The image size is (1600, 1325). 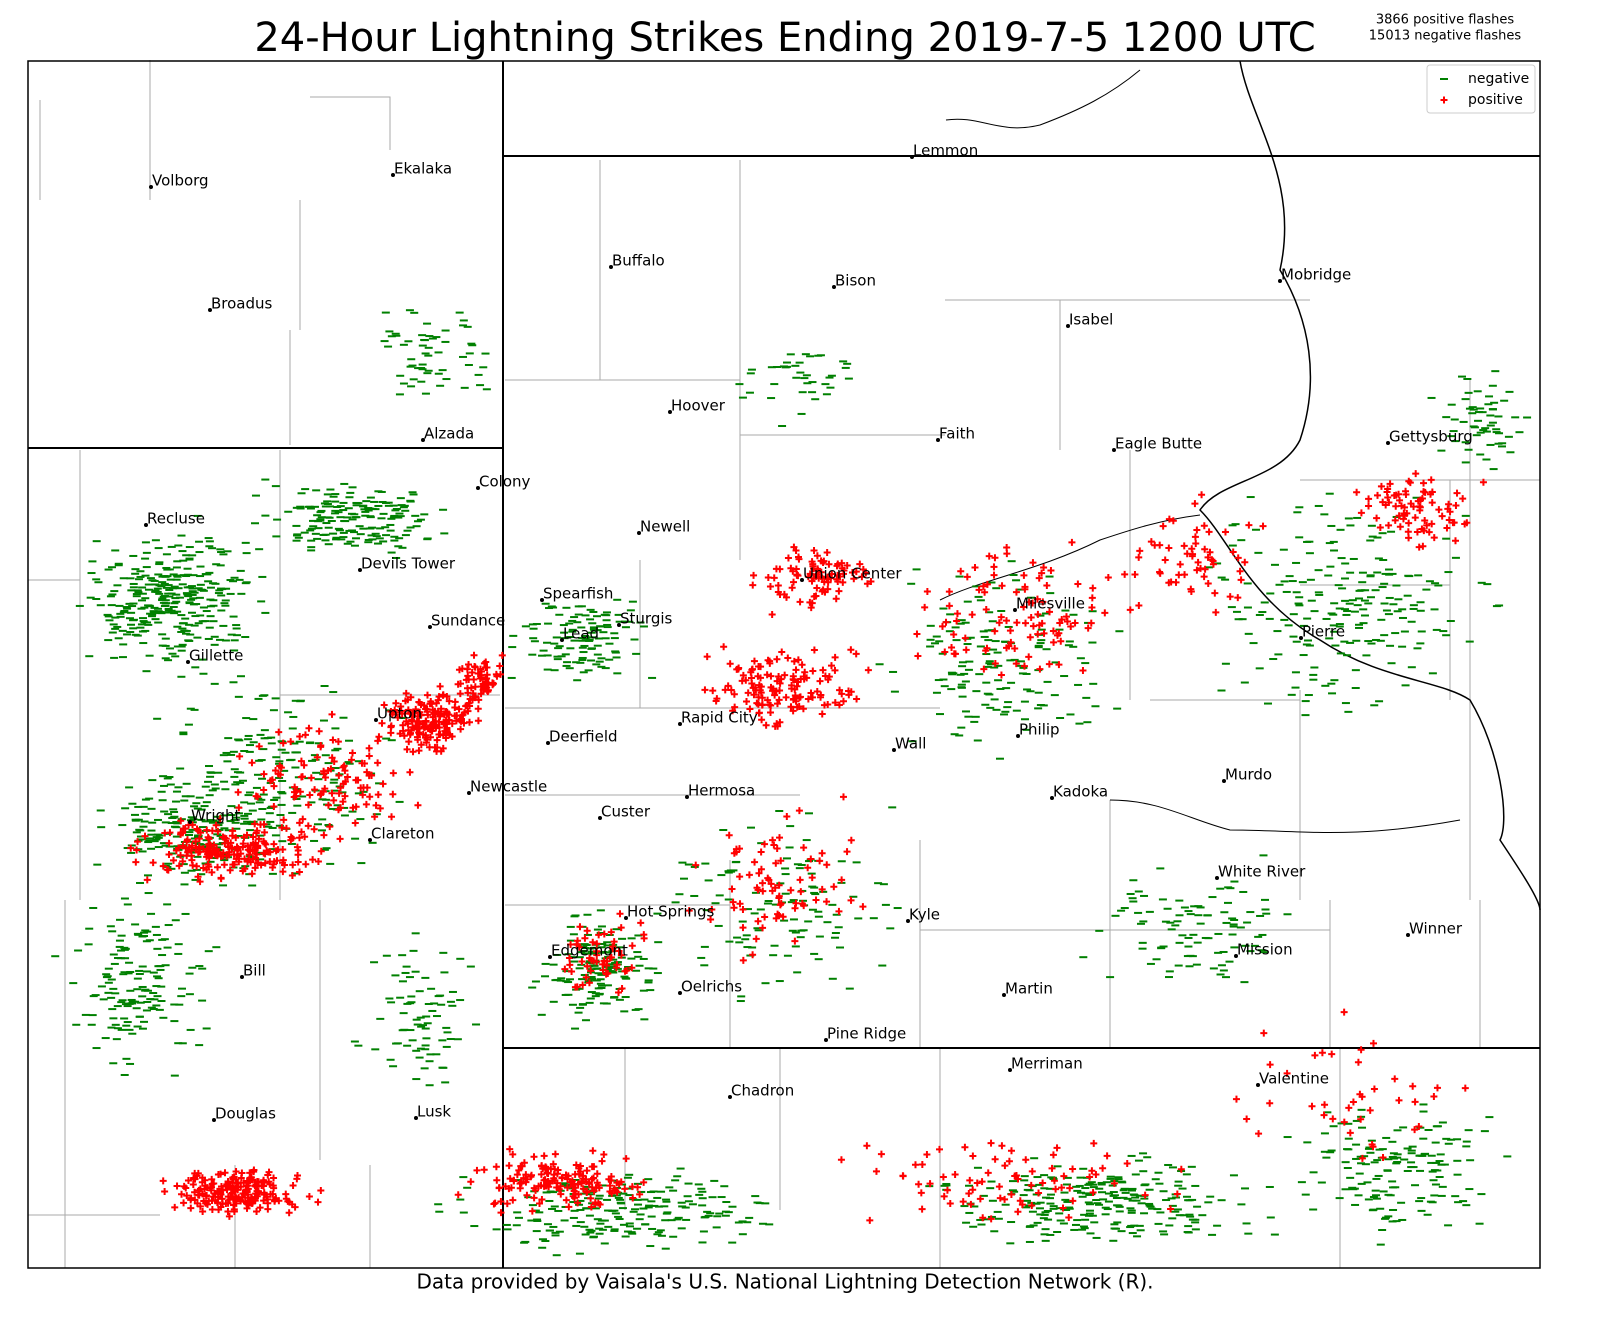 I want to click on city-label: Alzada, so click(x=449, y=434).